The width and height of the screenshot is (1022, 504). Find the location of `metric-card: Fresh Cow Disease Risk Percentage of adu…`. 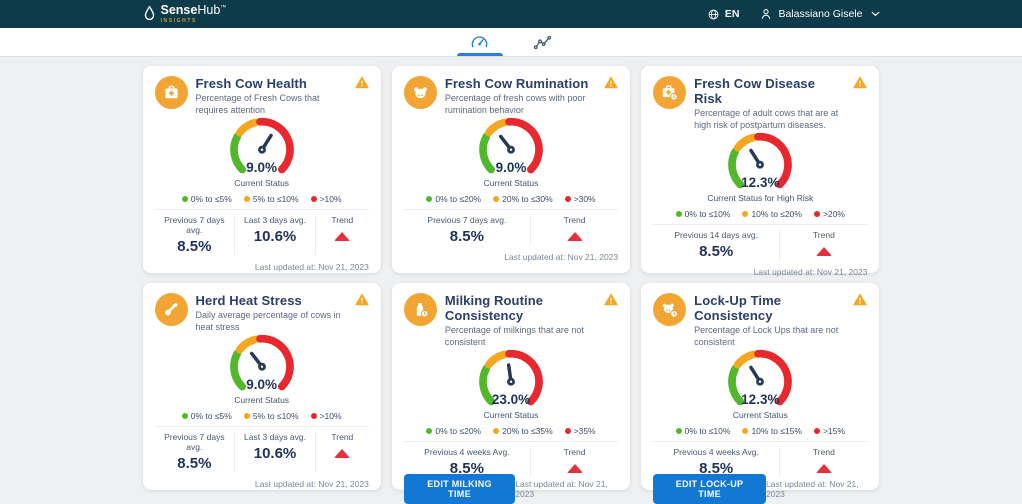

metric-card: Fresh Cow Disease Risk Percentage of adu… is located at coordinates (760, 171).